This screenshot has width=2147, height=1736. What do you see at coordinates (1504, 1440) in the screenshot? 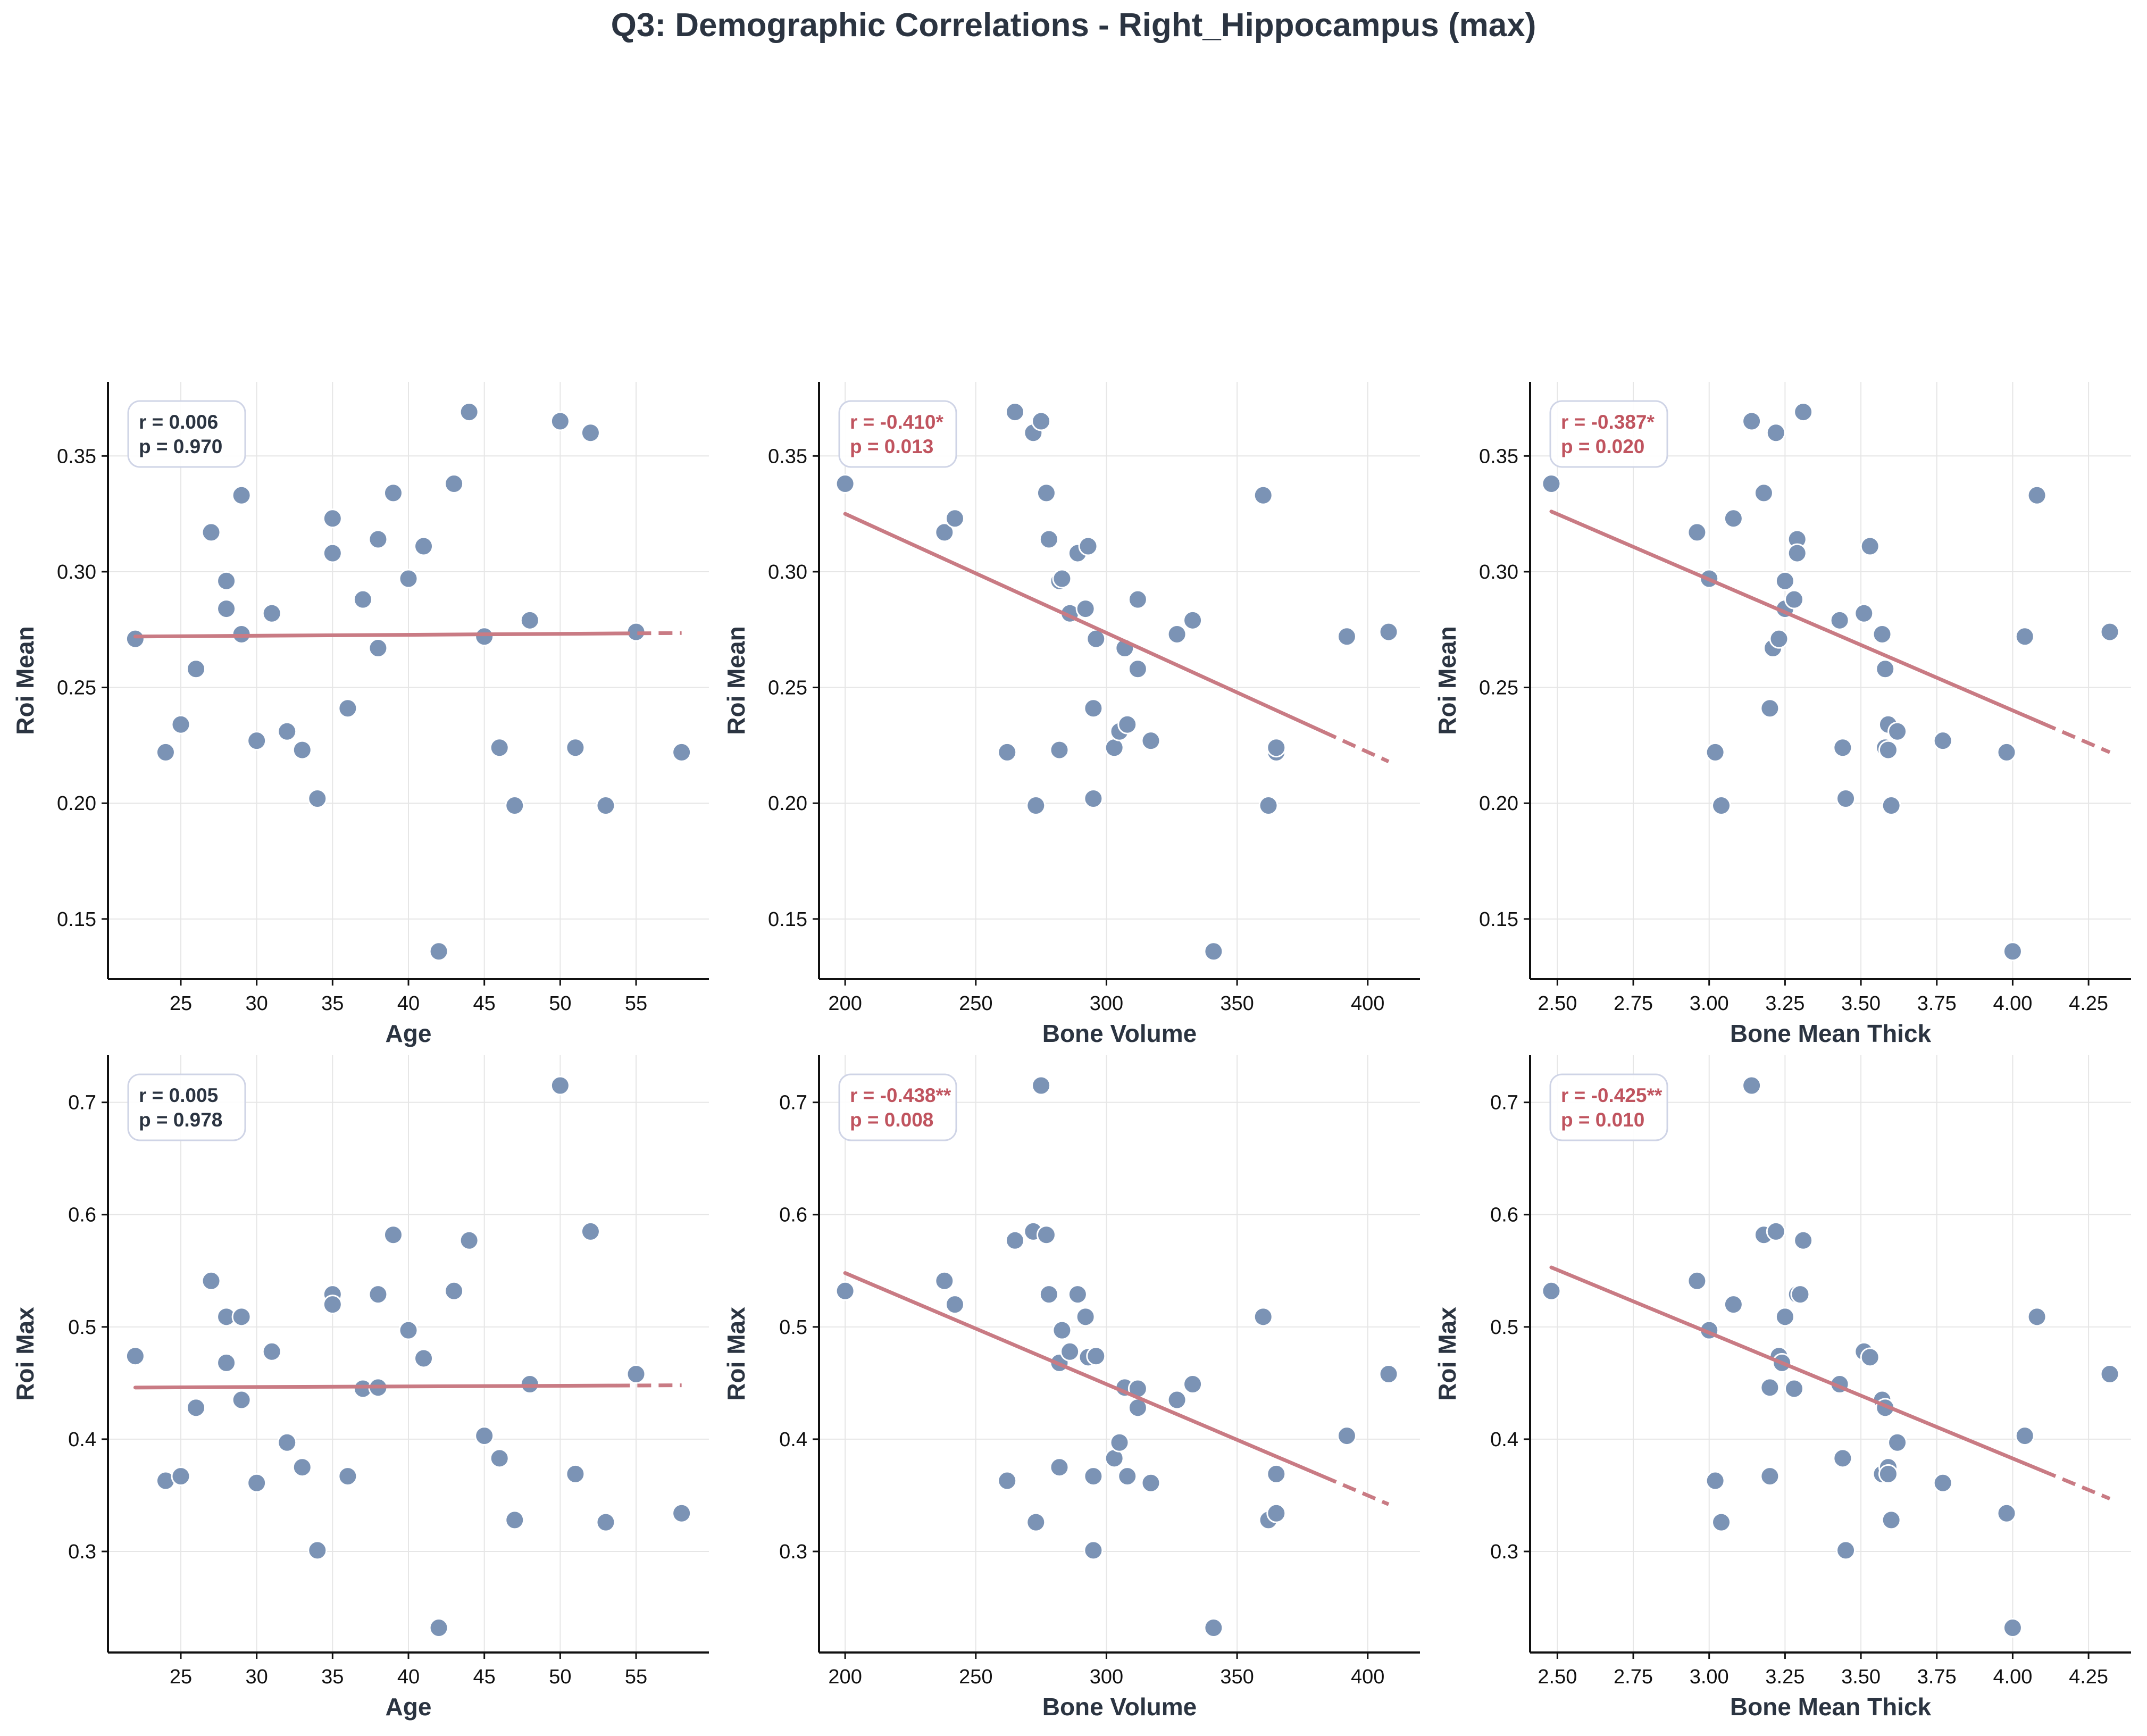
I see `y-tick-label: 0.4` at bounding box center [1504, 1440].